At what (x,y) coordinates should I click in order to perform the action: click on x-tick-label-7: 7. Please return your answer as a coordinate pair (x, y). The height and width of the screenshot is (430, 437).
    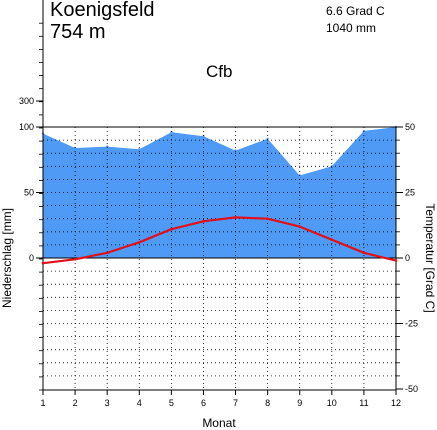
    Looking at the image, I should click on (235, 403).